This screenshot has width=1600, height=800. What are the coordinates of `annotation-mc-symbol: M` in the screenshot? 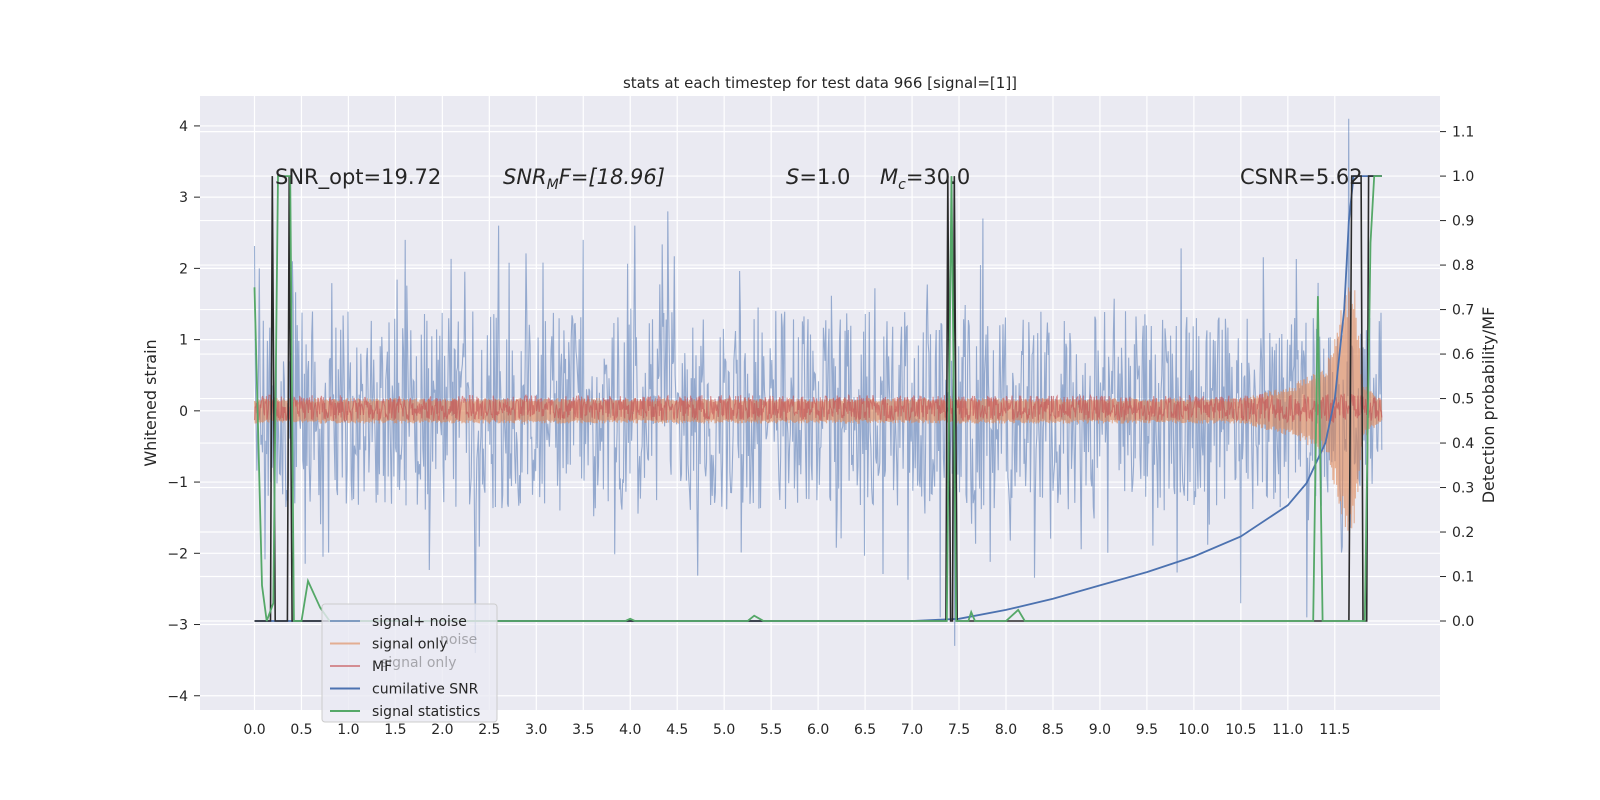 It's located at (889, 177).